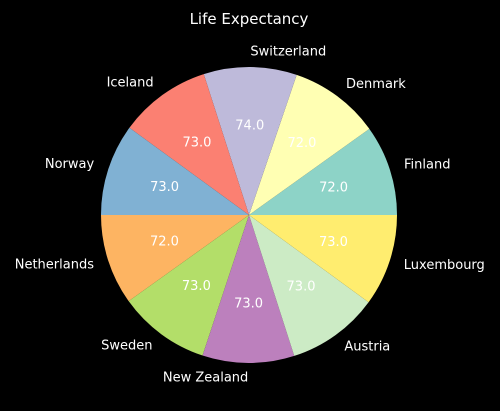 The image size is (500, 411). What do you see at coordinates (323, 259) in the screenshot?
I see `pie-slice-luxembourg` at bounding box center [323, 259].